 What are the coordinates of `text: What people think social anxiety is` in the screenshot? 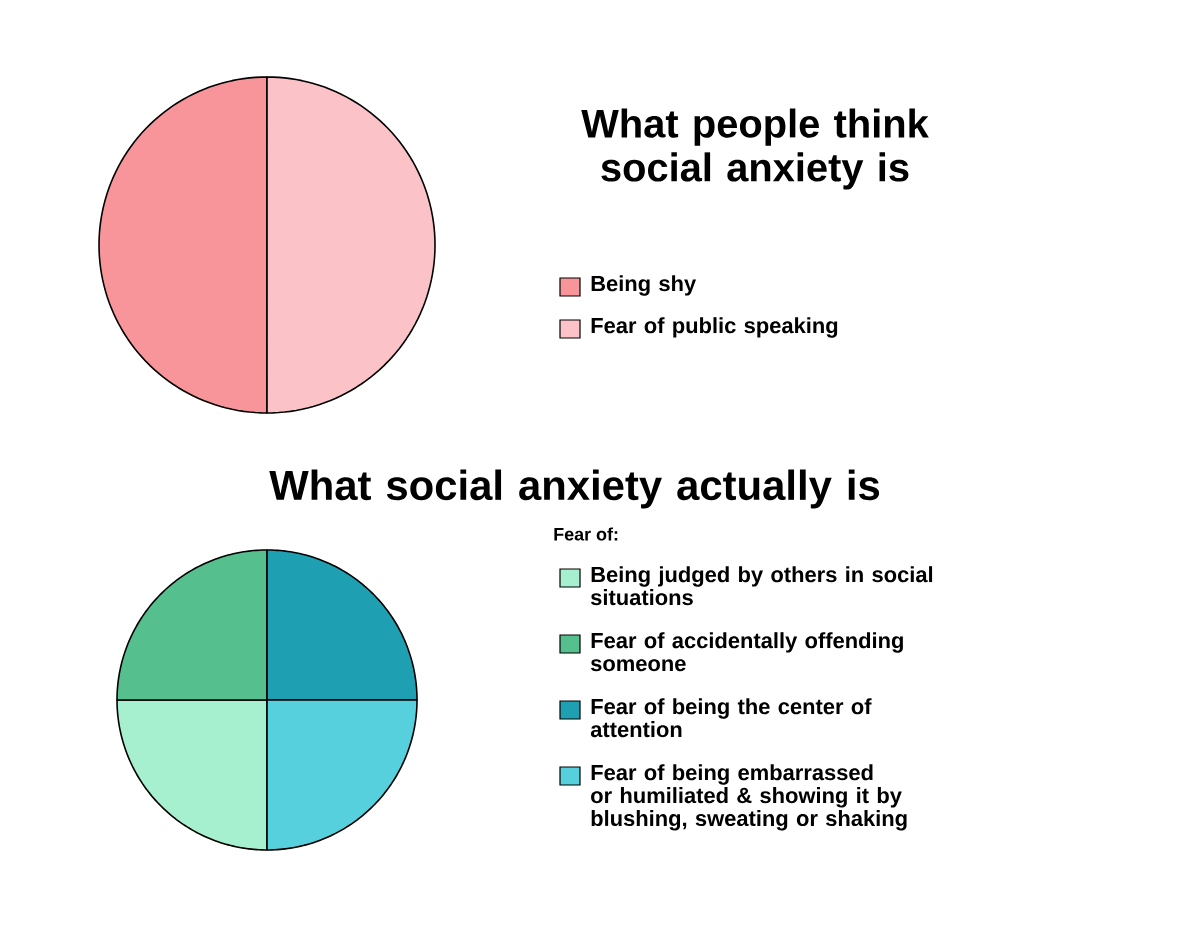 It's located at (755, 149).